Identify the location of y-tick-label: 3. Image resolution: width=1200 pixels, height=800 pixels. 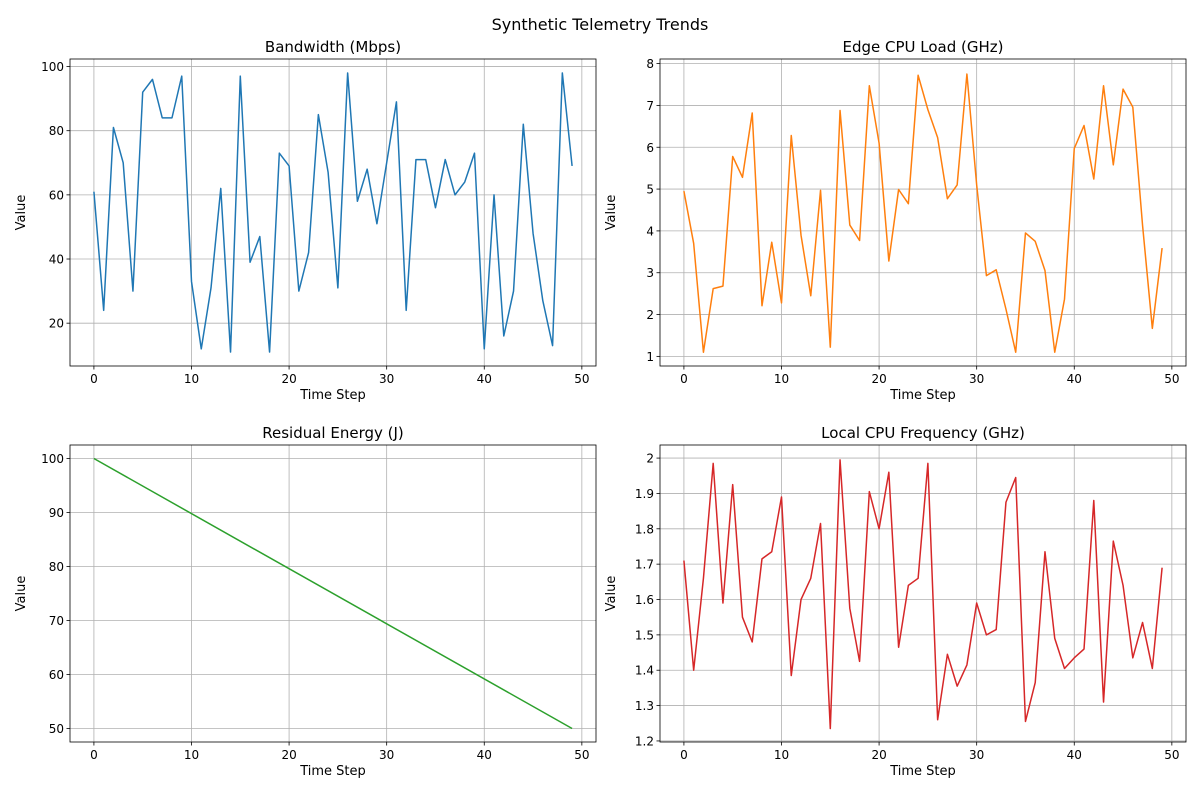
(650, 273).